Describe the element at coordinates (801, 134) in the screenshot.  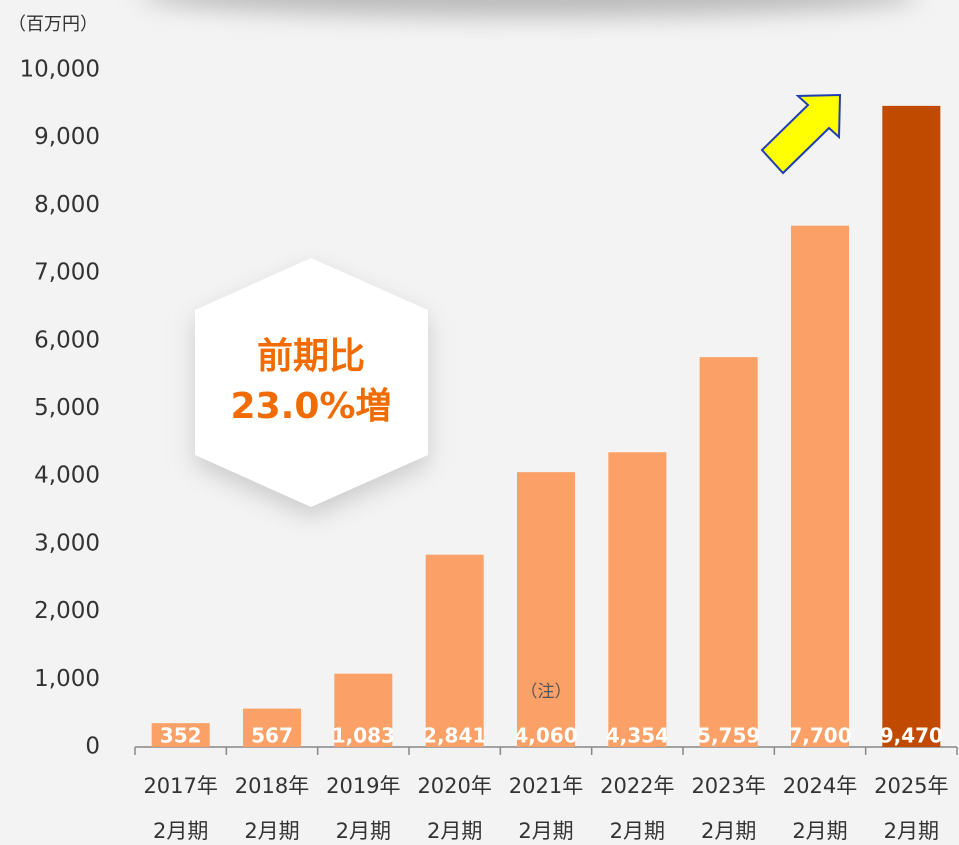
I see `arrow` at that location.